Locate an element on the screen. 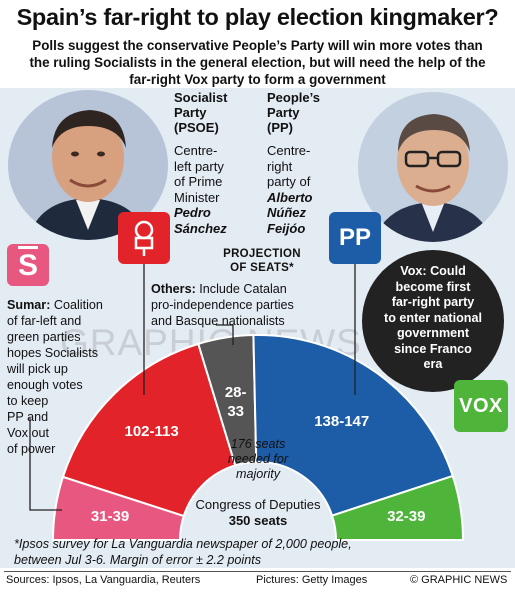 The width and height of the screenshot is (515, 592). pp-desc-line: party of is located at coordinates (289, 181).